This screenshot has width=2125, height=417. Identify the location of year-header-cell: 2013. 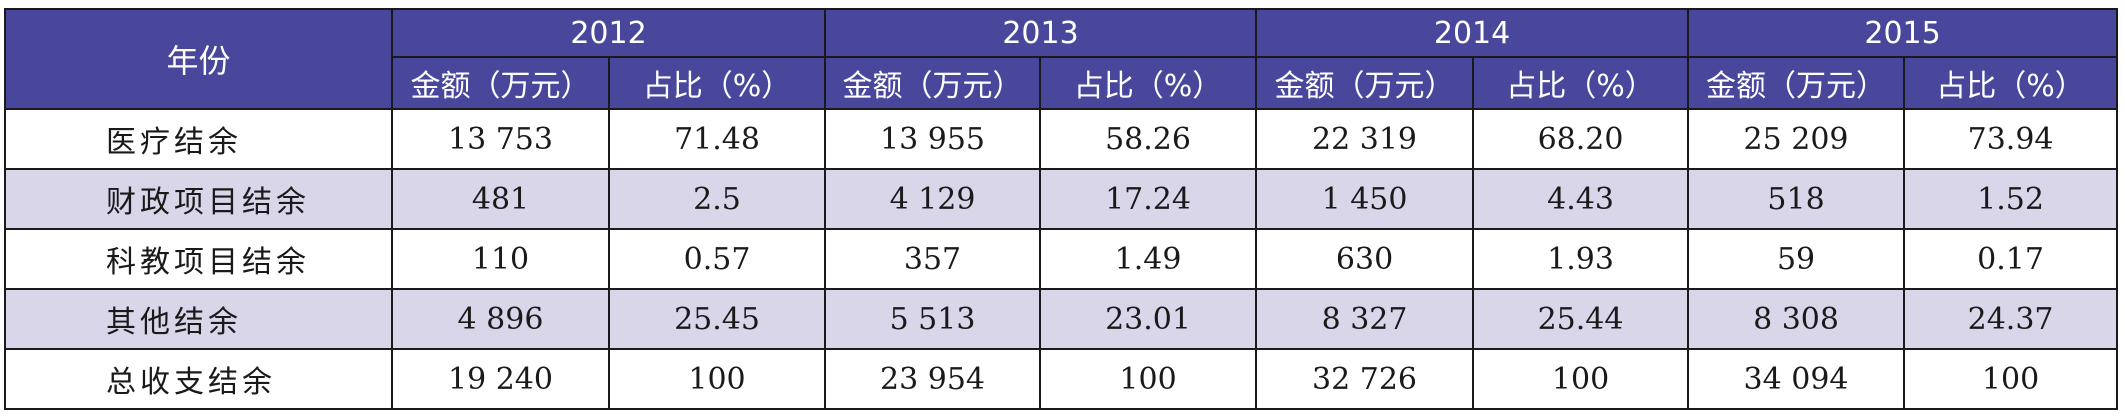
(1041, 33).